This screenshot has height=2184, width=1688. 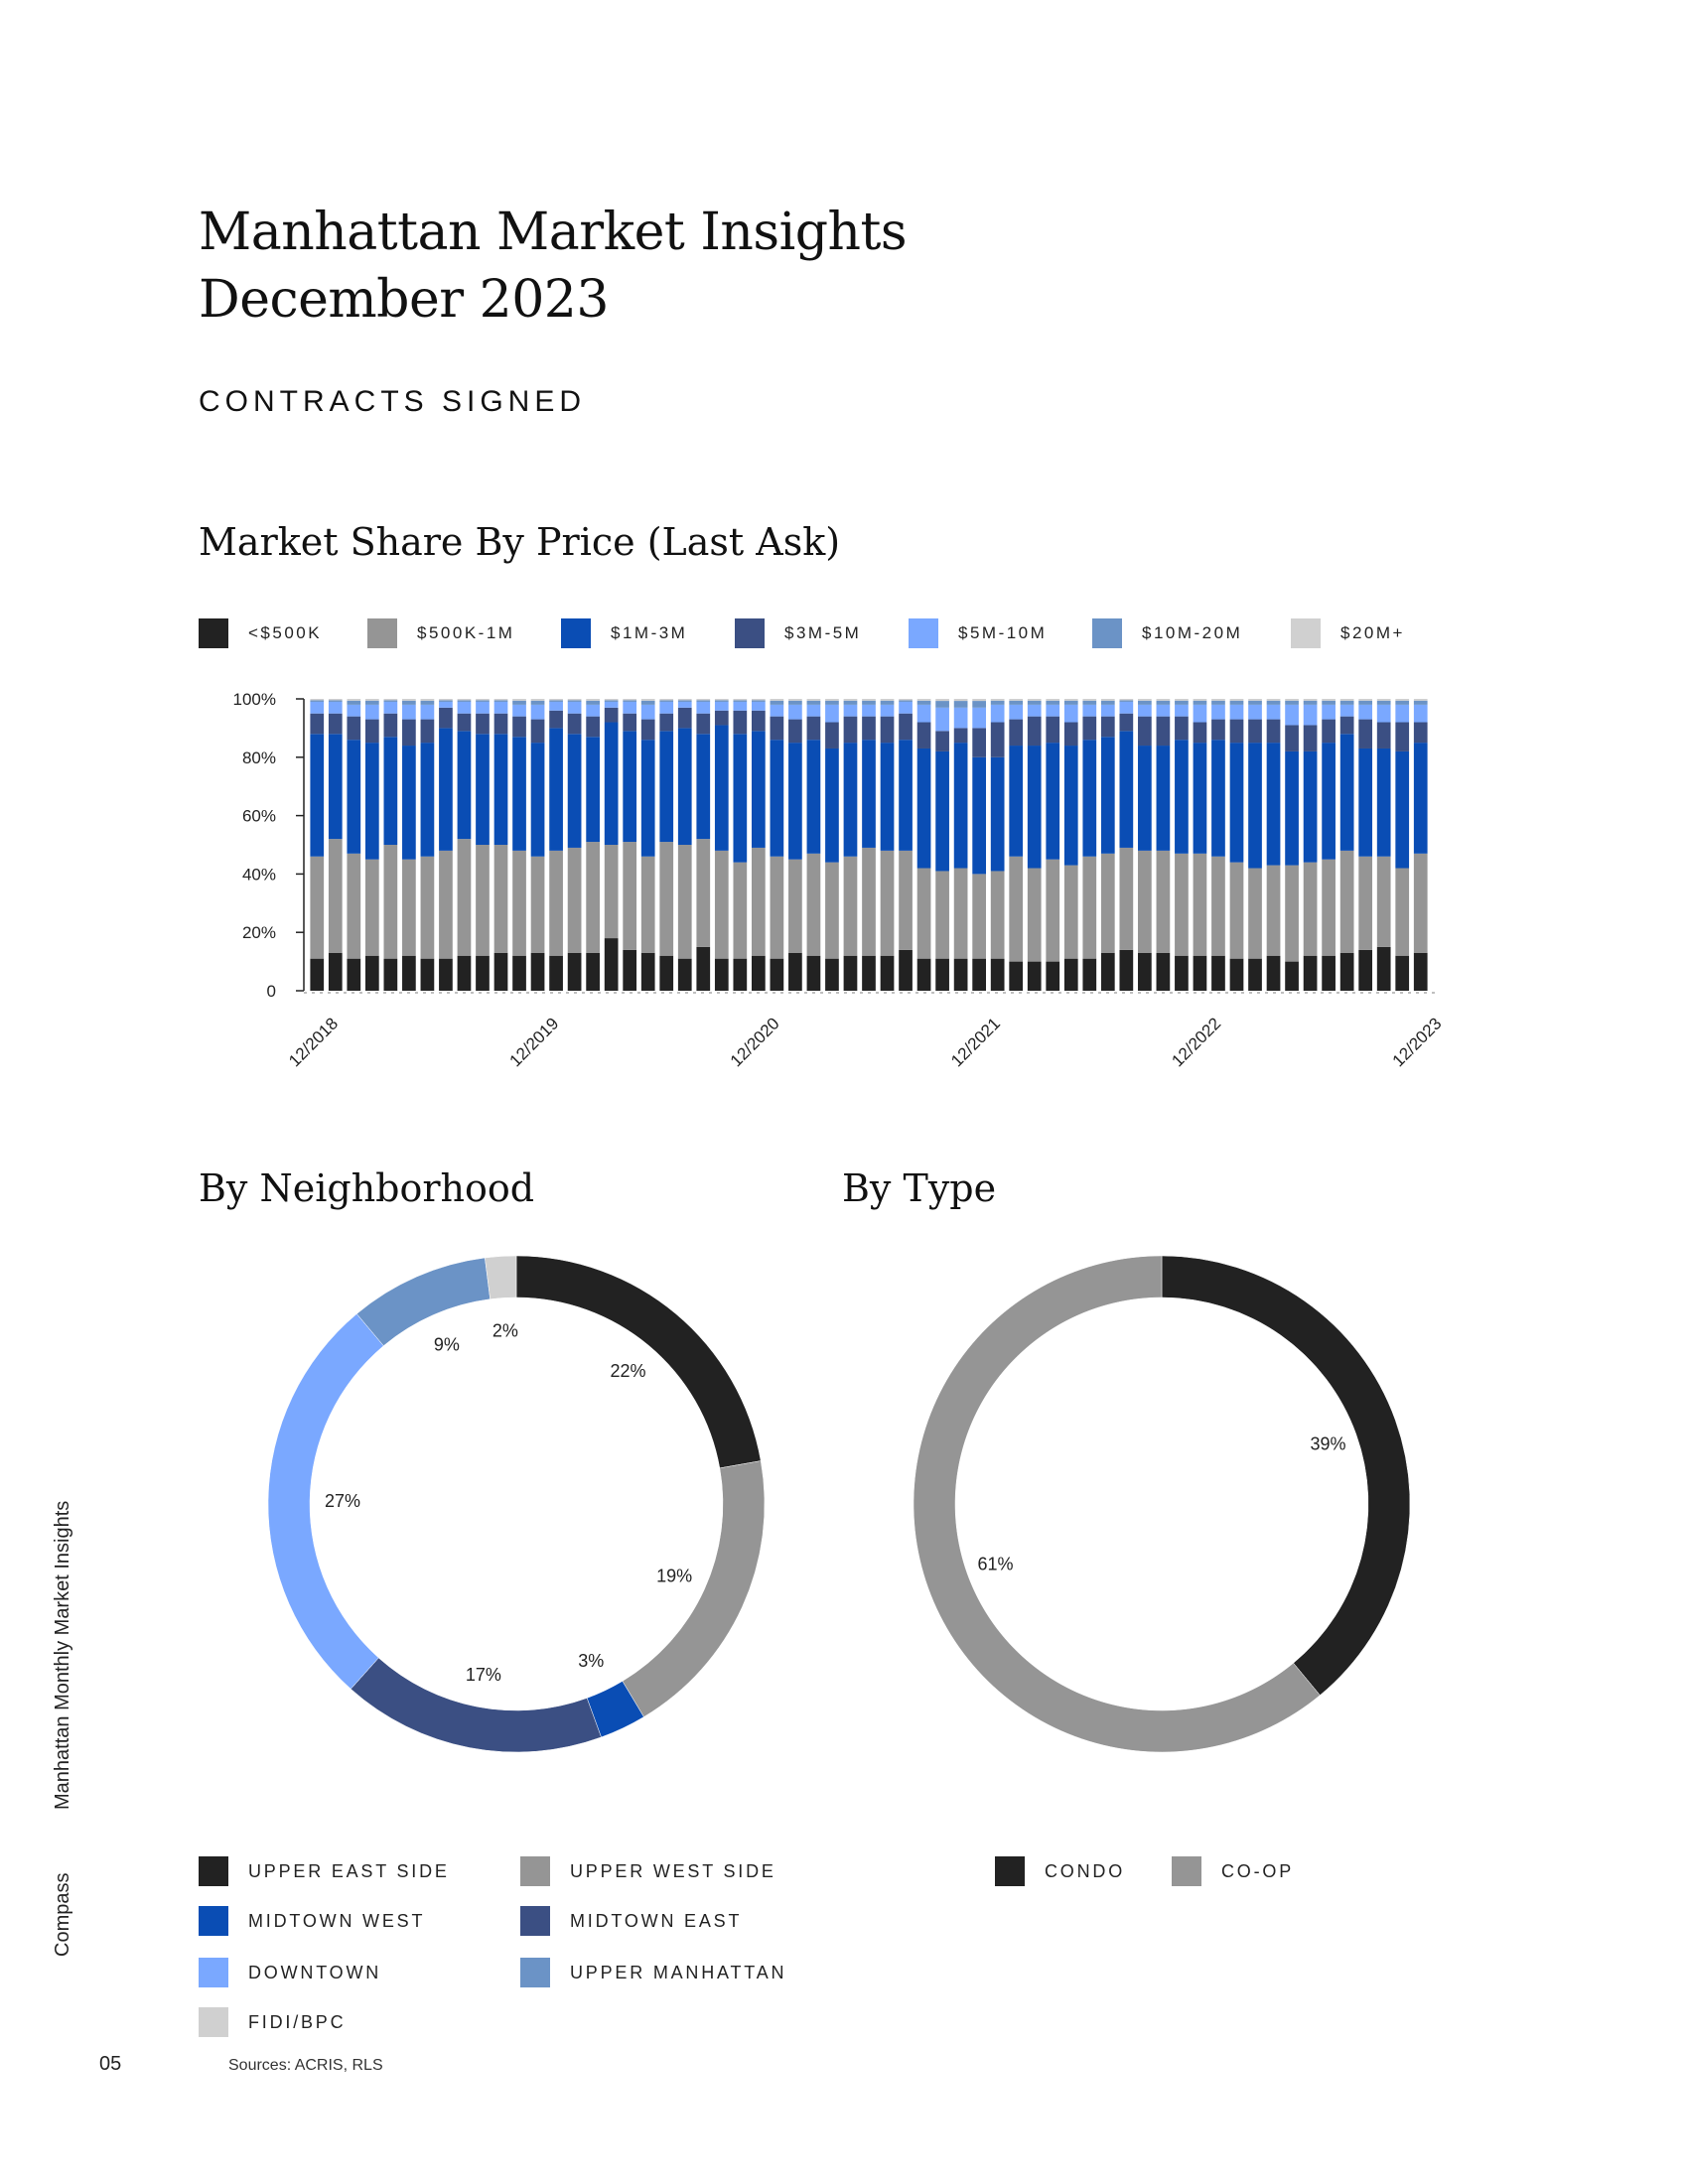 I want to click on y-tick-label: 0, so click(x=271, y=991).